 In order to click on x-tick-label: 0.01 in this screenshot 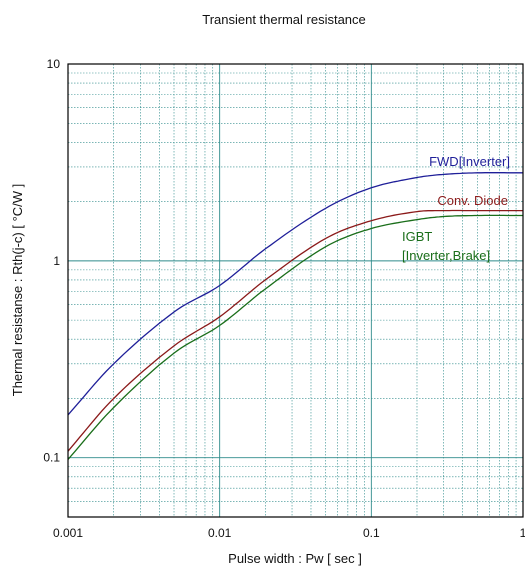, I will do `click(220, 533)`.